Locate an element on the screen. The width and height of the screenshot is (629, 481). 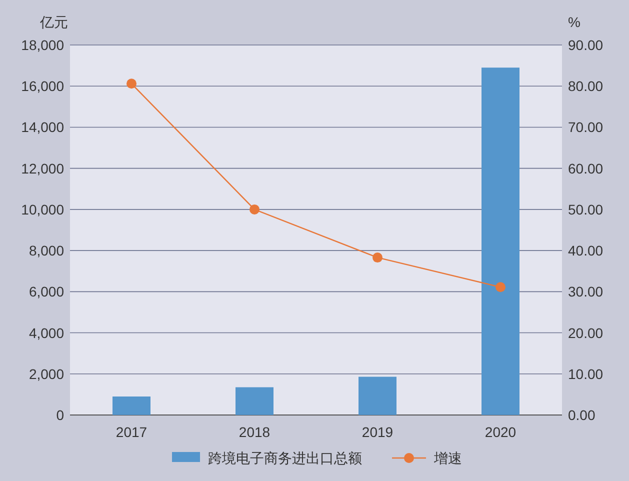
y2-tick-label: 50.00 is located at coordinates (586, 209).